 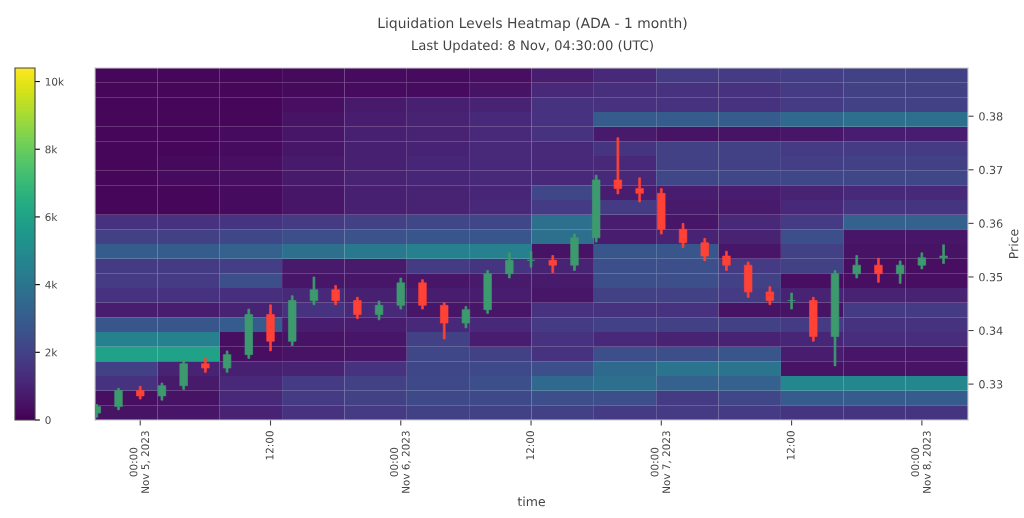 What do you see at coordinates (991, 384) in the screenshot?
I see `y-tick-label: 0.33` at bounding box center [991, 384].